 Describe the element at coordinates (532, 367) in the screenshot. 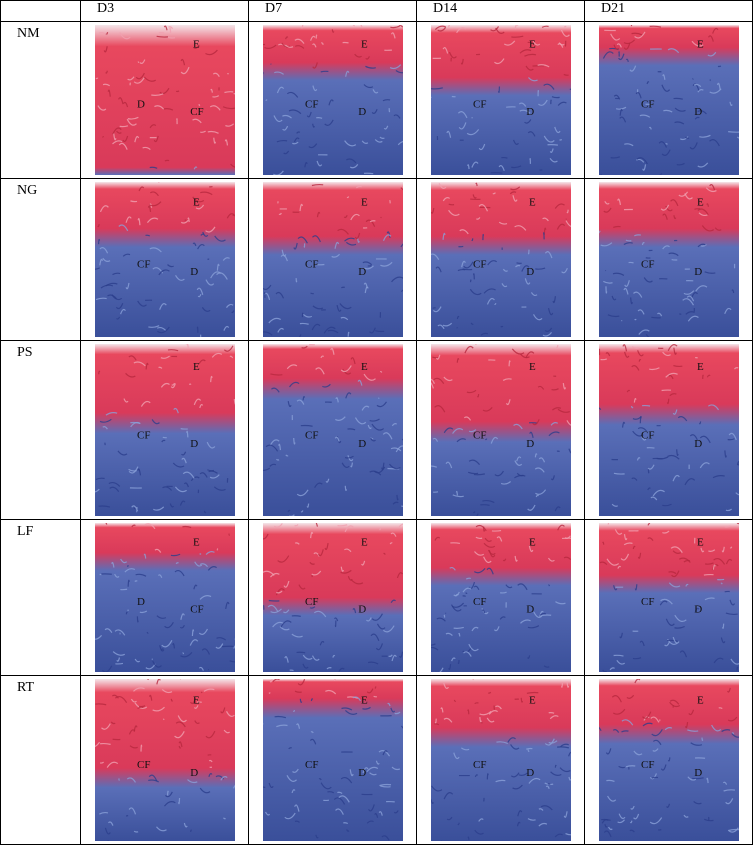

I see `region-label: E` at that location.